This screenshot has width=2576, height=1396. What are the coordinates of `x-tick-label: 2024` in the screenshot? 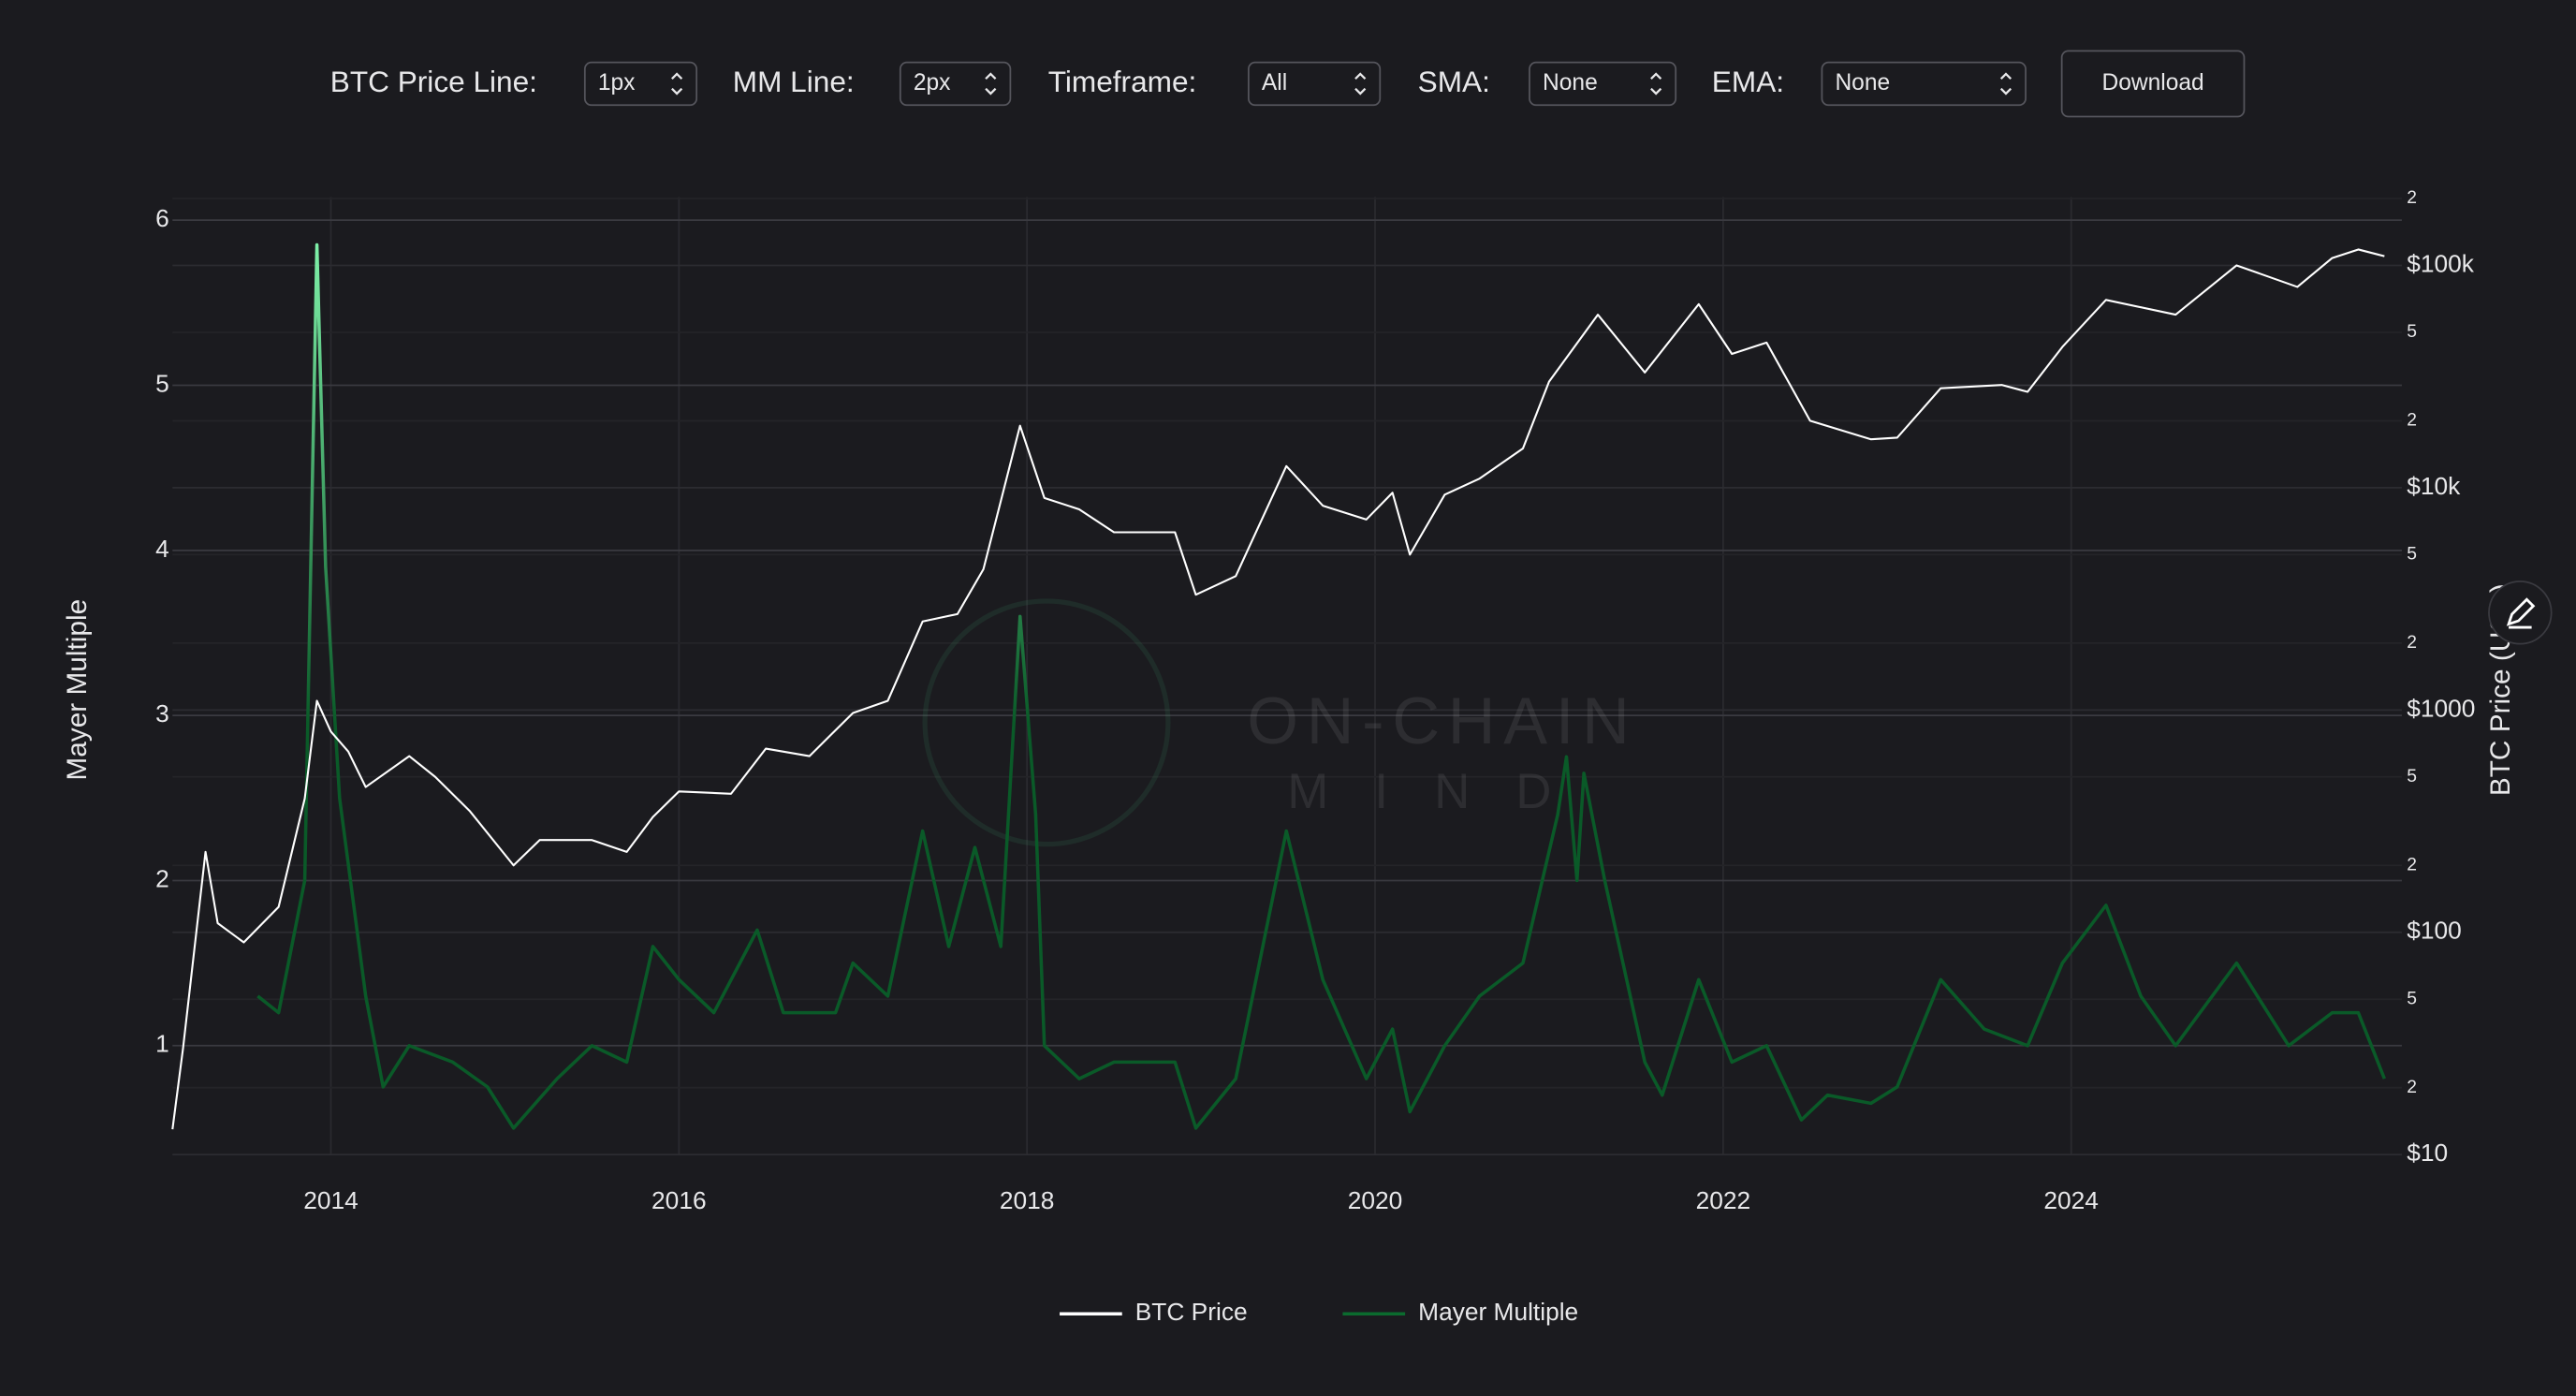 It's located at (2071, 1200).